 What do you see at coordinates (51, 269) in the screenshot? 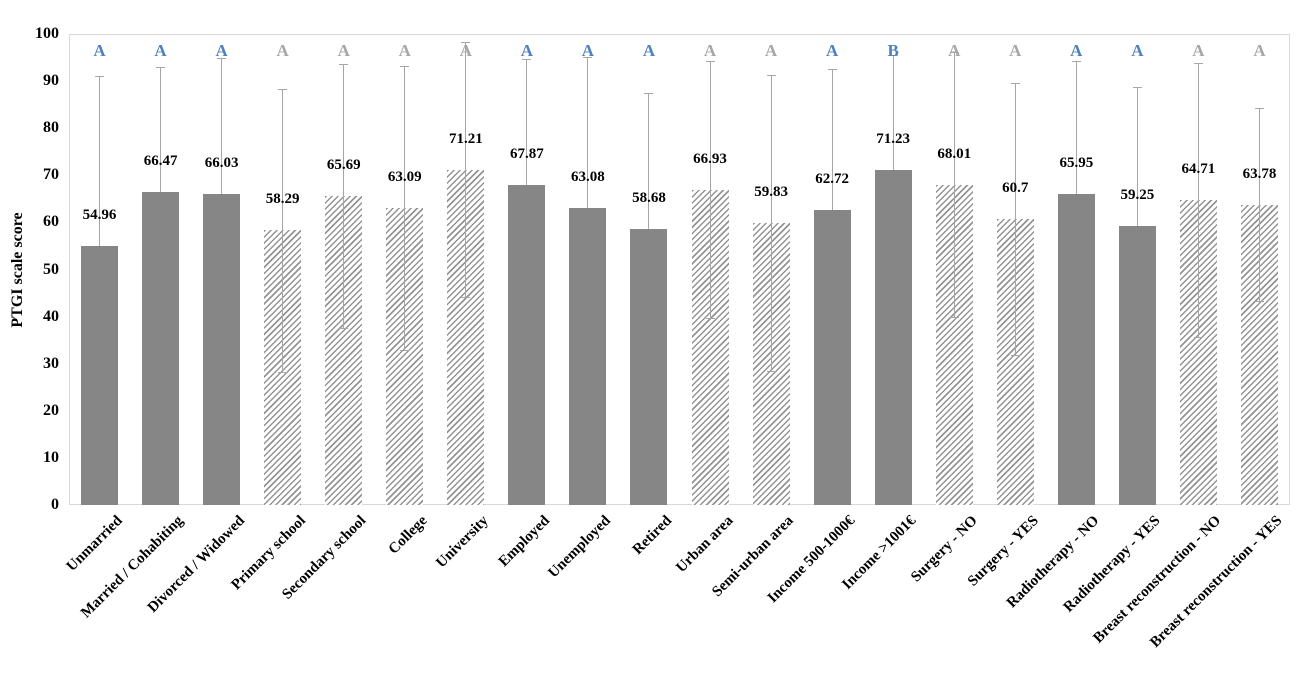
I see `y-axis-tick-label: 50` at bounding box center [51, 269].